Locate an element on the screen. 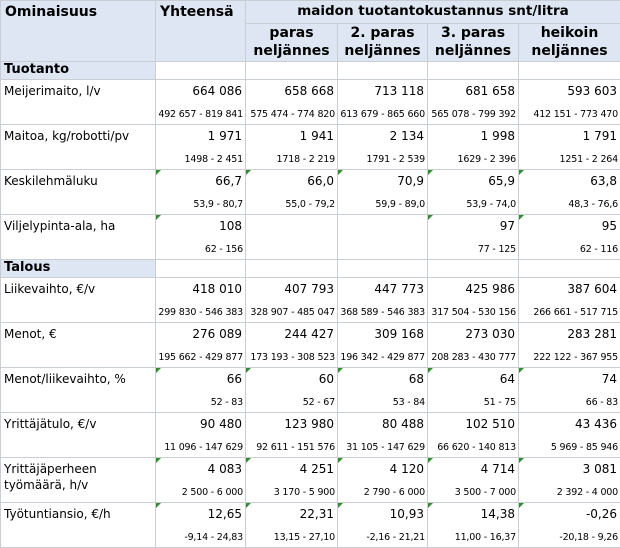 Image resolution: width=620 pixels, height=548 pixels. cell-value: 244 427 is located at coordinates (309, 334).